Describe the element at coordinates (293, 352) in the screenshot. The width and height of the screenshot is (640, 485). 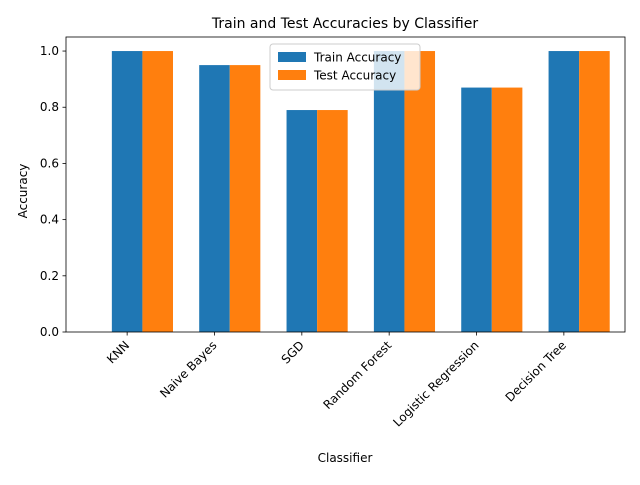
I see `x-tick-label: SGD` at that location.